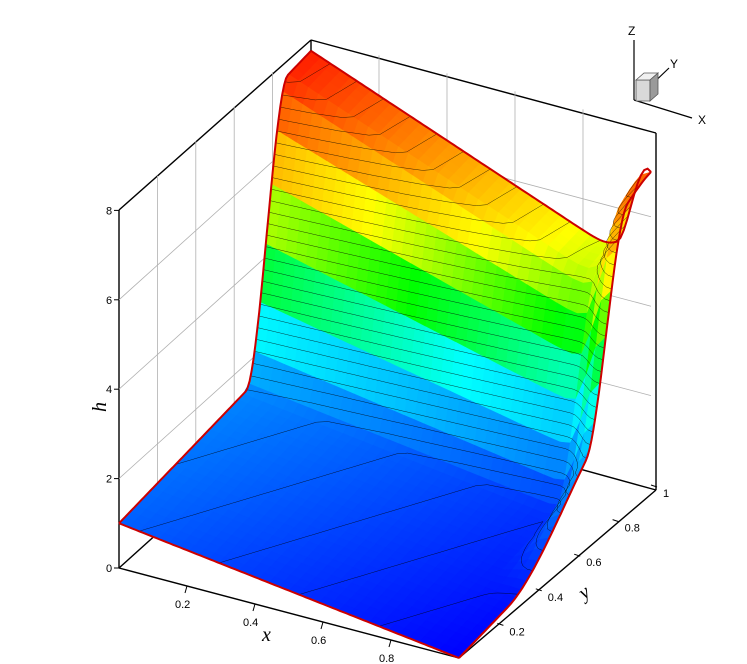 The height and width of the screenshot is (664, 747). Describe the element at coordinates (667, 75) in the screenshot. I see `orientation-triad: Z Y X` at that location.